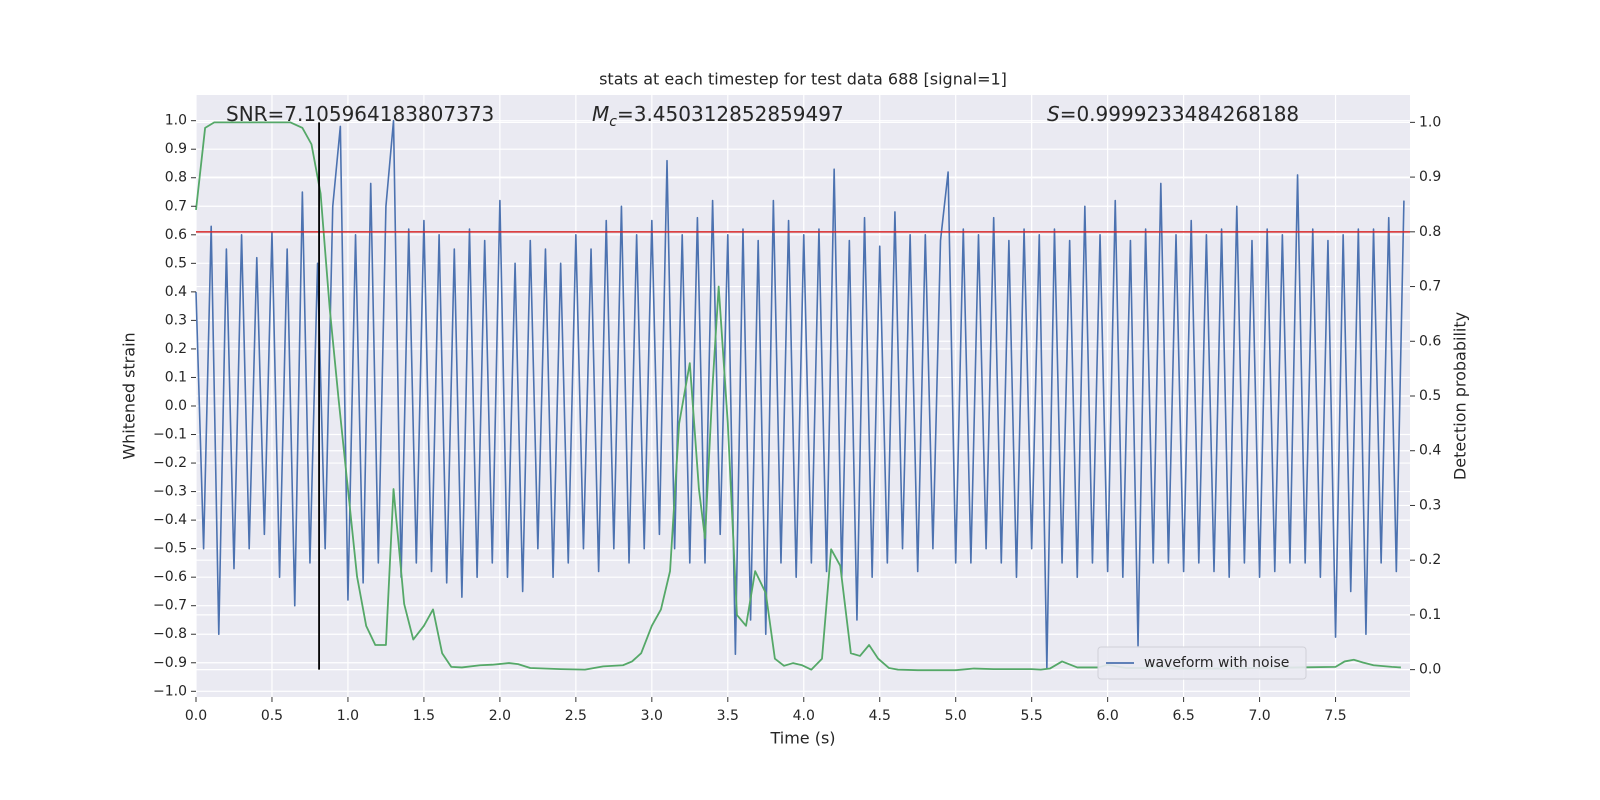 This screenshot has height=800, width=1600. What do you see at coordinates (170, 691) in the screenshot?
I see `y-tick-label: −1.0` at bounding box center [170, 691].